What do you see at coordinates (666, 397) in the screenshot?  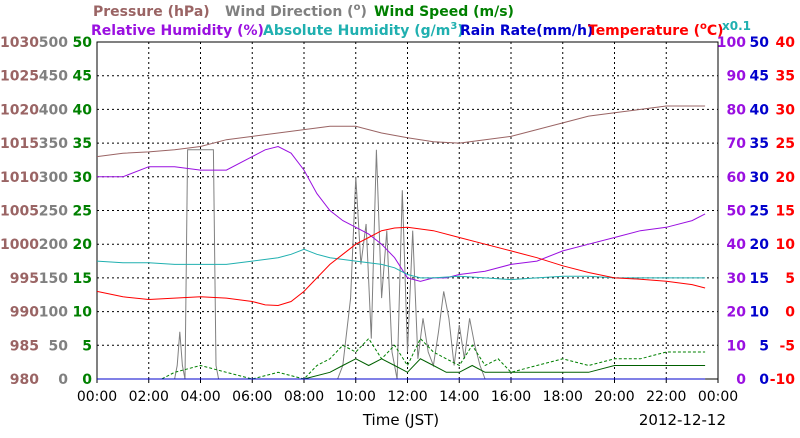 I see `x-tick-label: 22:00` at bounding box center [666, 397].